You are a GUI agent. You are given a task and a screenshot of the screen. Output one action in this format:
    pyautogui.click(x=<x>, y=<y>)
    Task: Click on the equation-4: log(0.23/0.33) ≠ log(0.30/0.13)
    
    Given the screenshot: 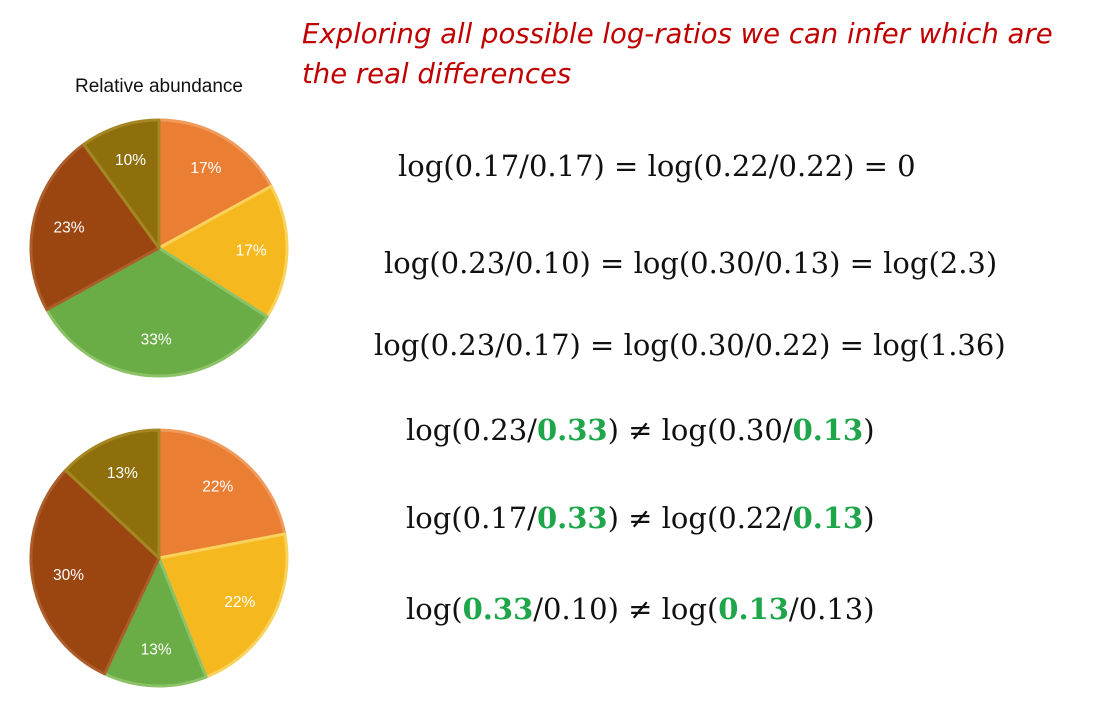 What is the action you would take?
    pyautogui.click(x=640, y=430)
    